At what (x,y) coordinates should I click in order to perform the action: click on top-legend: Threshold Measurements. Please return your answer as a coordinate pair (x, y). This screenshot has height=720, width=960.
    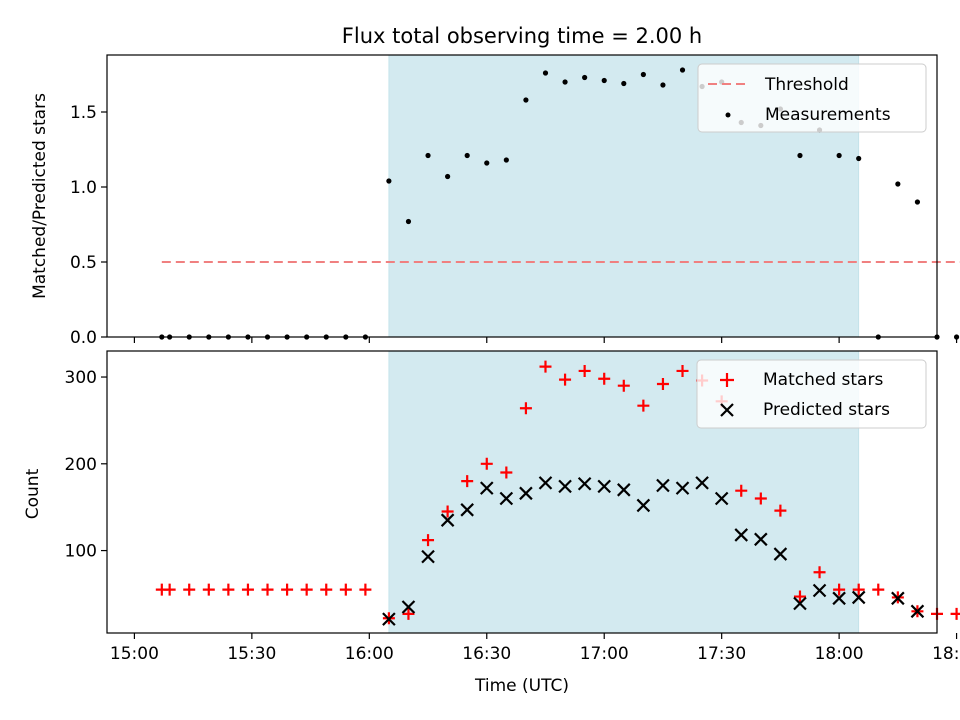
    Looking at the image, I should click on (812, 98).